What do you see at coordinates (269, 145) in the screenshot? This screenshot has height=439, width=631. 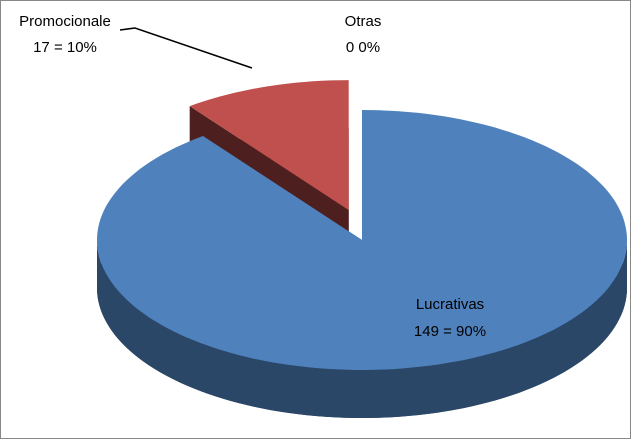 I see `slice-top` at bounding box center [269, 145].